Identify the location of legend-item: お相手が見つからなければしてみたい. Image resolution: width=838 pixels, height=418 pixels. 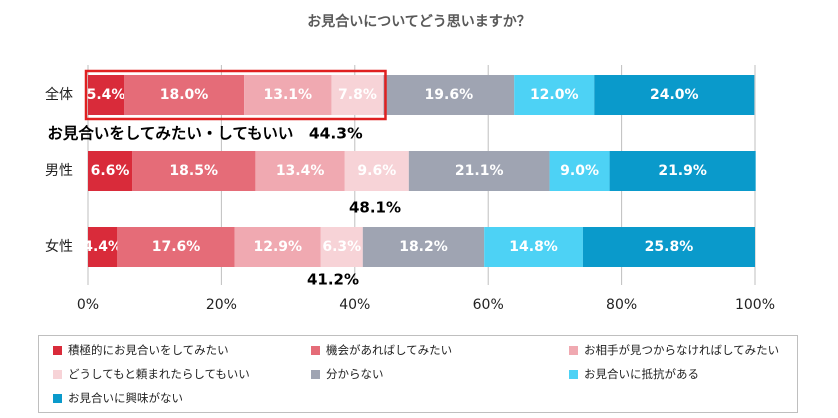
(674, 350).